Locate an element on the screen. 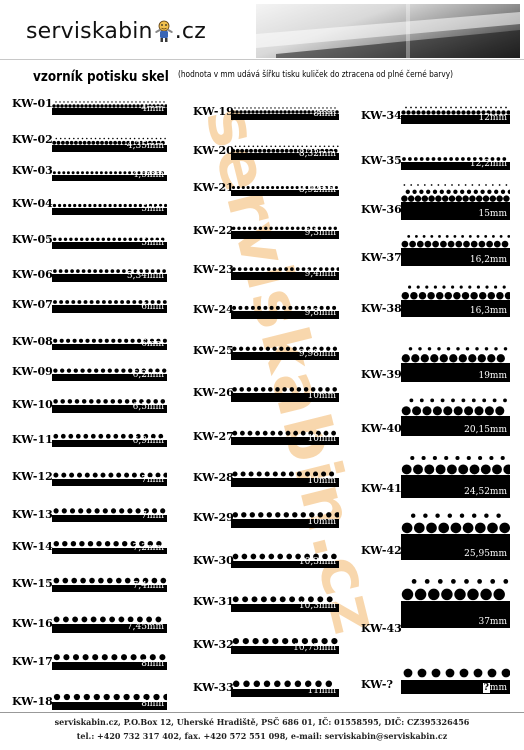 The image size is (524, 750). pattern-width-mm: 25,95mm is located at coordinates (485, 554).